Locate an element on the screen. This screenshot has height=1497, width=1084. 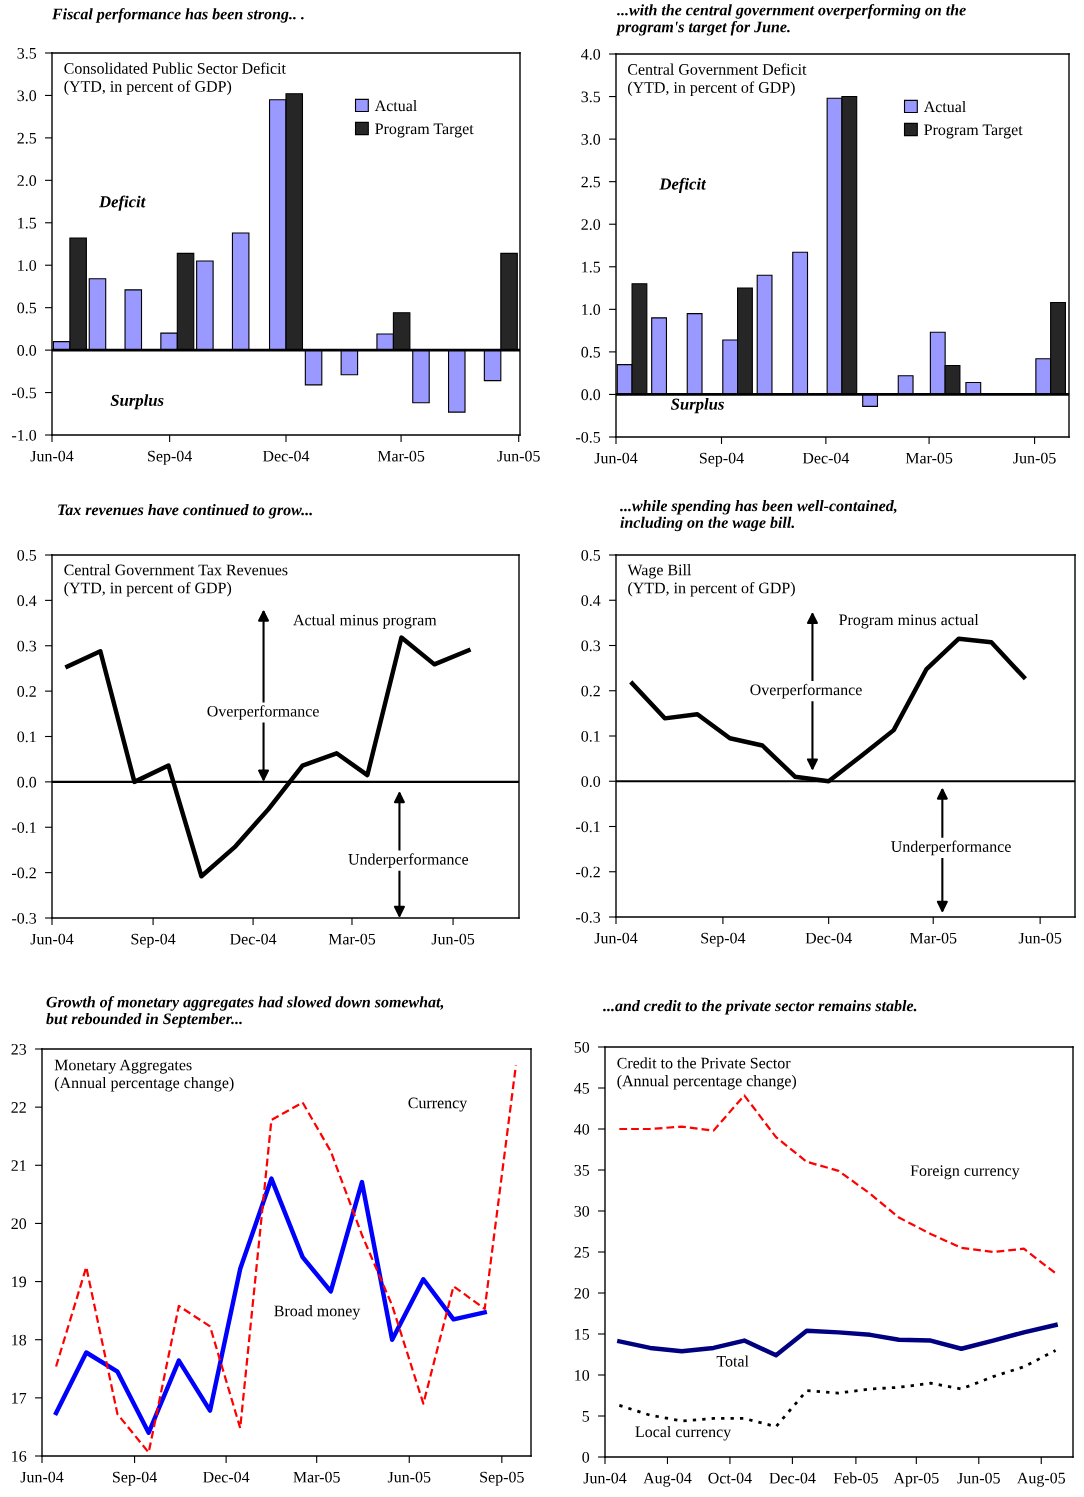
y-tick-label: 0.1 is located at coordinates (26, 737).